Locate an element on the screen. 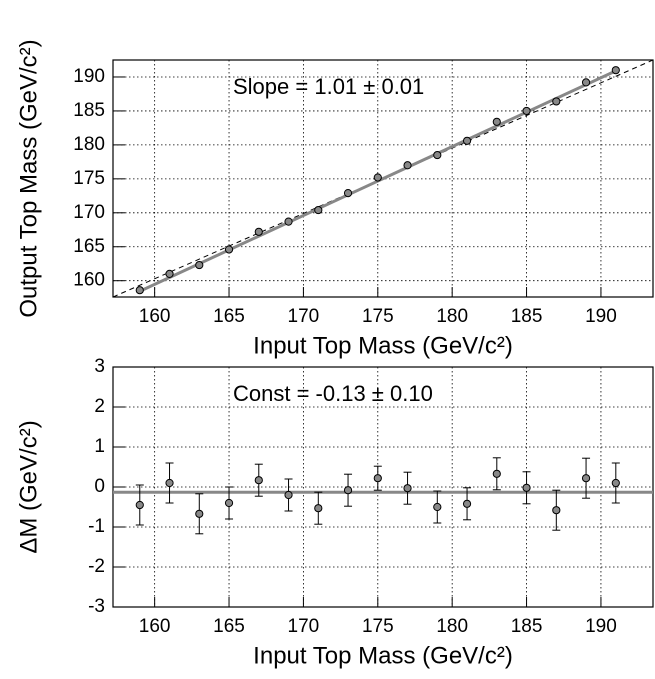  y-tick-label: 175 is located at coordinates (89, 178).